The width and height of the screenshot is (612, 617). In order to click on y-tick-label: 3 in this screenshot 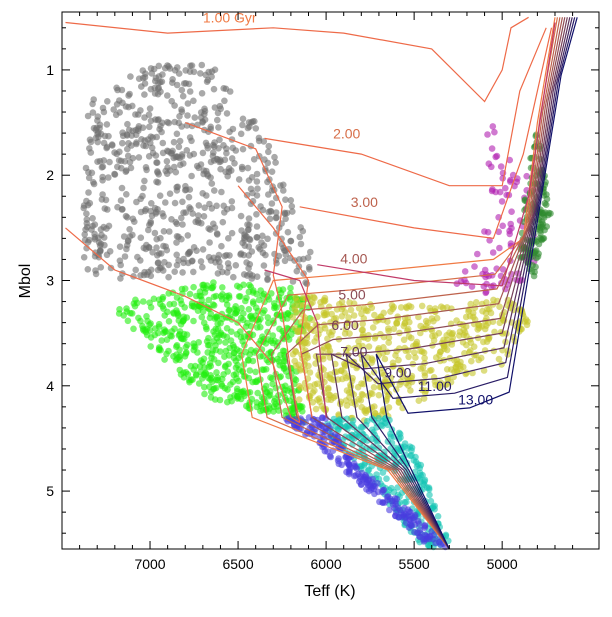, I will do `click(50, 281)`.